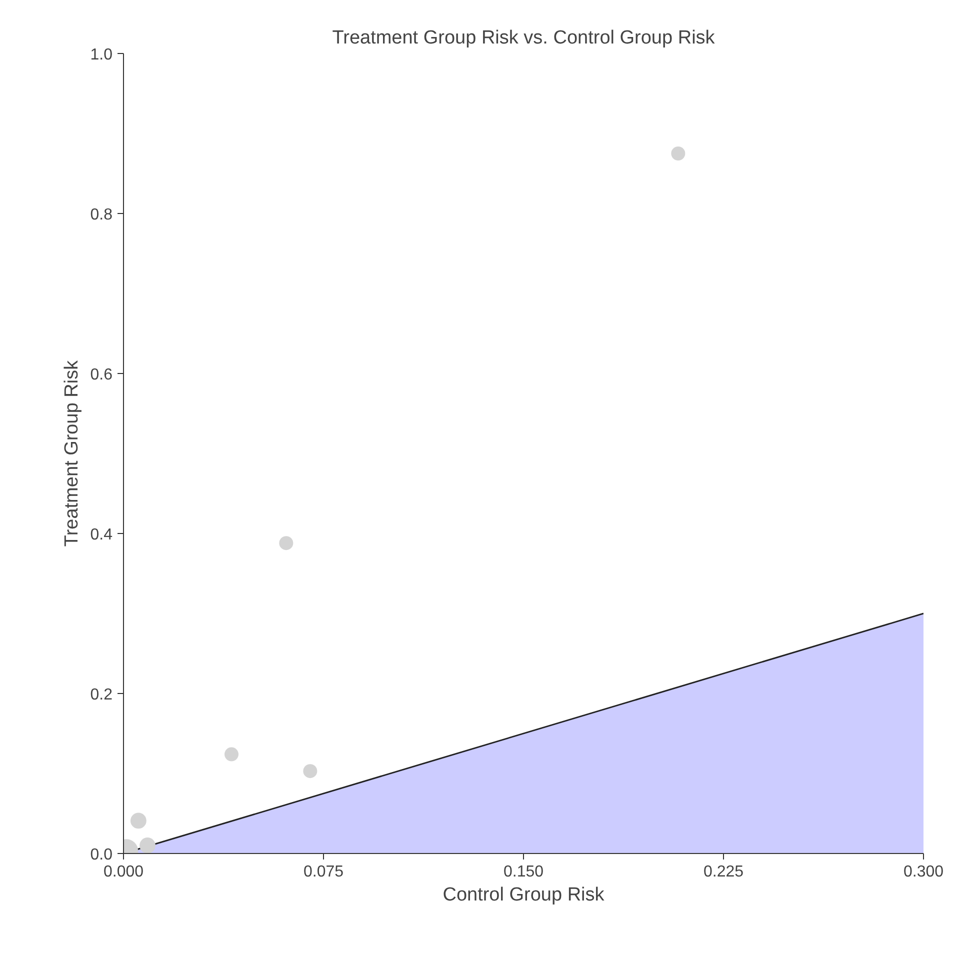 The image size is (960, 955). Describe the element at coordinates (101, 375) in the screenshot. I see `y-tick-label: 0.6` at that location.